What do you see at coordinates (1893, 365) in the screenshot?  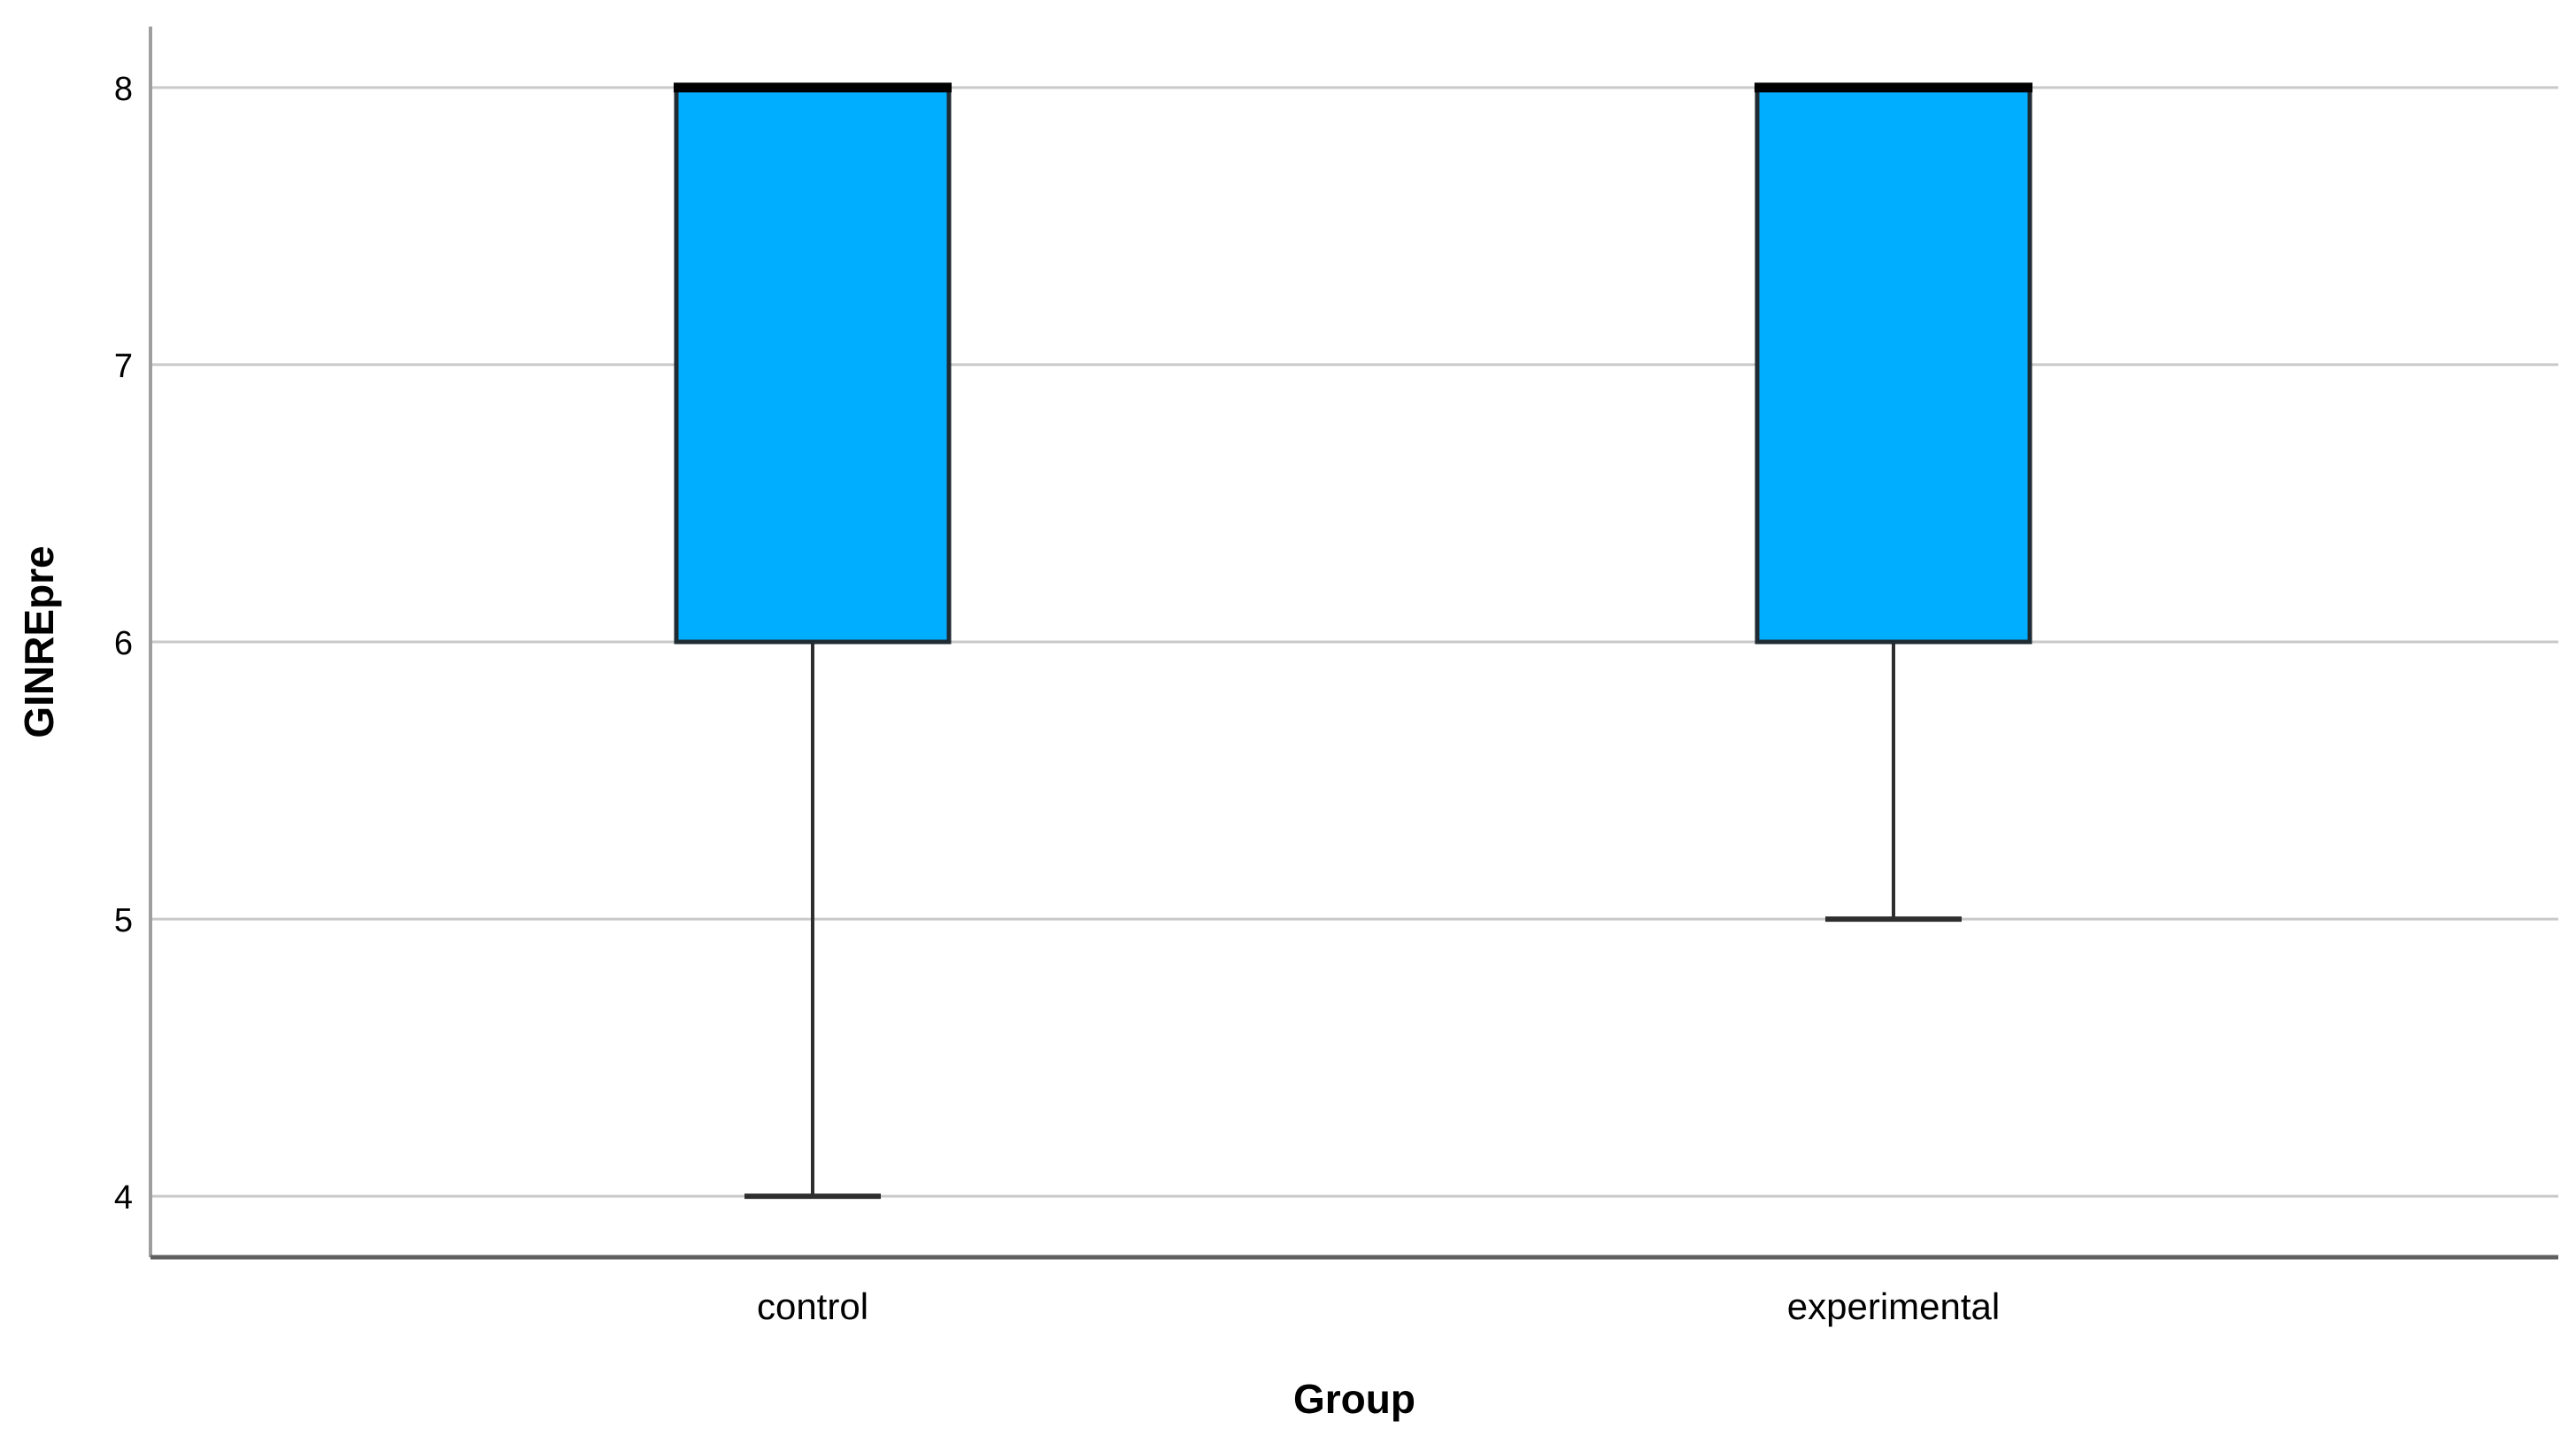 I see `box-experimental` at bounding box center [1893, 365].